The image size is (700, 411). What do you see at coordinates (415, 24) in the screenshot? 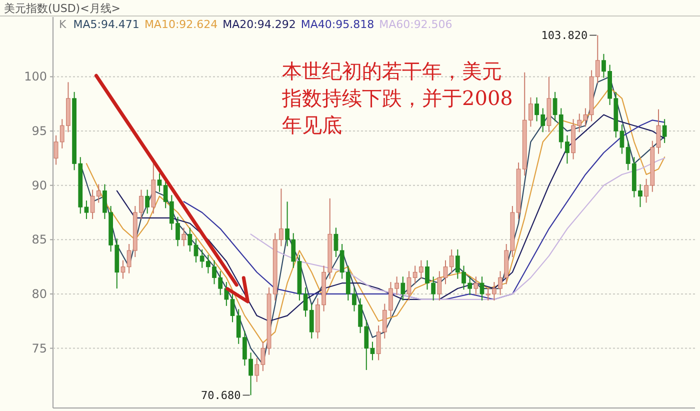
I see `text: MA60:92.506` at bounding box center [415, 24].